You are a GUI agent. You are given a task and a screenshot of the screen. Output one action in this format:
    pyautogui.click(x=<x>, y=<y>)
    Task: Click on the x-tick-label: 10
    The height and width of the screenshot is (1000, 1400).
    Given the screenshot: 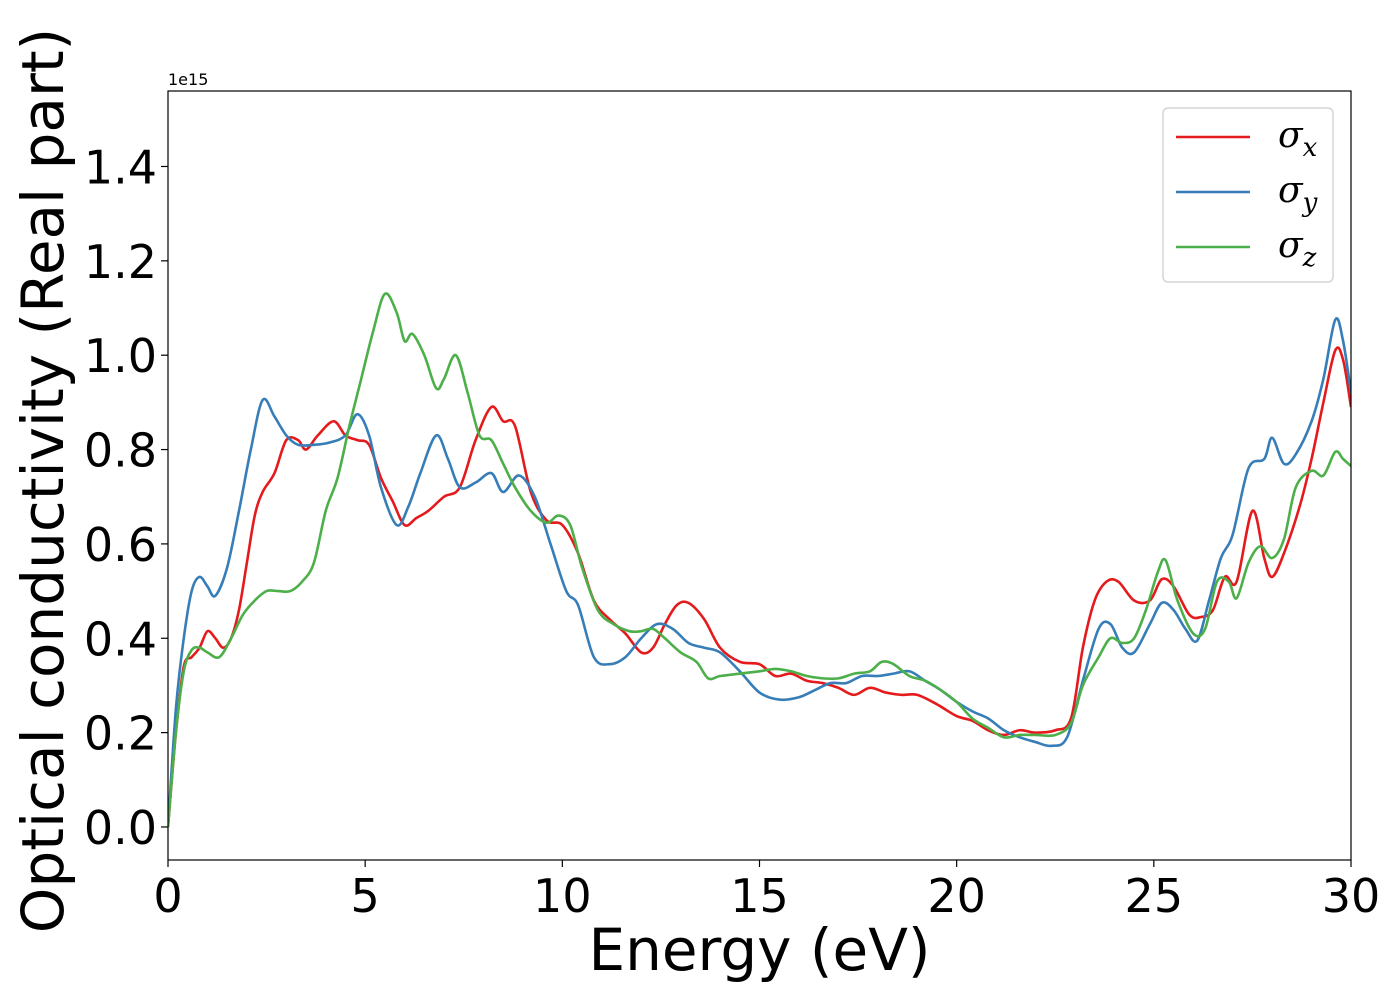 What is the action you would take?
    pyautogui.click(x=562, y=896)
    